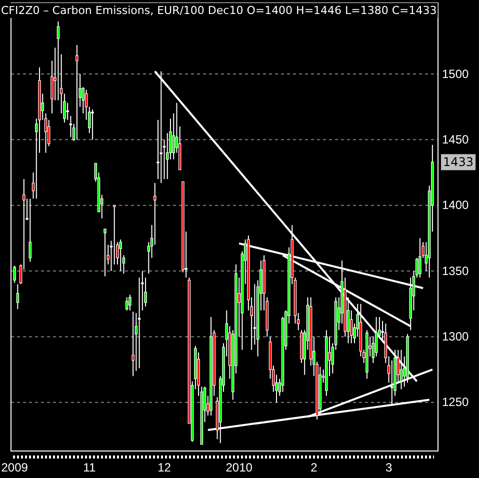 The width and height of the screenshot is (479, 478). I want to click on x-tick-label: 2009, so click(14, 467).